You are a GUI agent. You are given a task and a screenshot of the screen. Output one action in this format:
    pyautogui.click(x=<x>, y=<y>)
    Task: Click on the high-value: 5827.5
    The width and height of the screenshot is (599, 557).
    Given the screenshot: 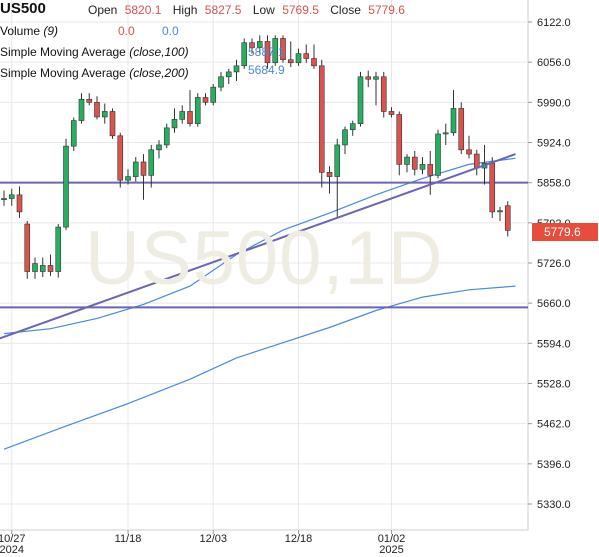 What is the action you would take?
    pyautogui.click(x=223, y=10)
    